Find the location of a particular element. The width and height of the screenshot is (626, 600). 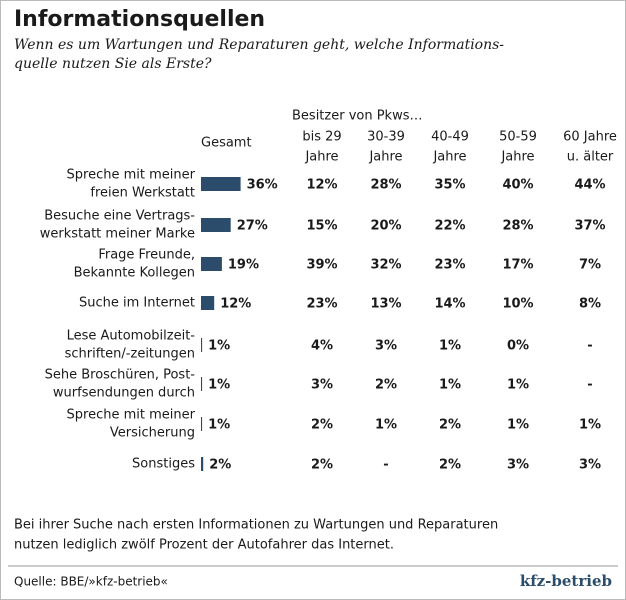

category-label: Sehe Broschüren, Post- is located at coordinates (120, 375).